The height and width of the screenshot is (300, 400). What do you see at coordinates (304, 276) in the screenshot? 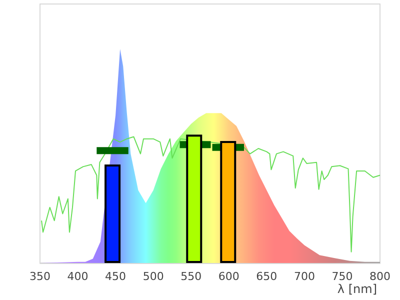
I see `x-tick-label: 700` at bounding box center [304, 276].